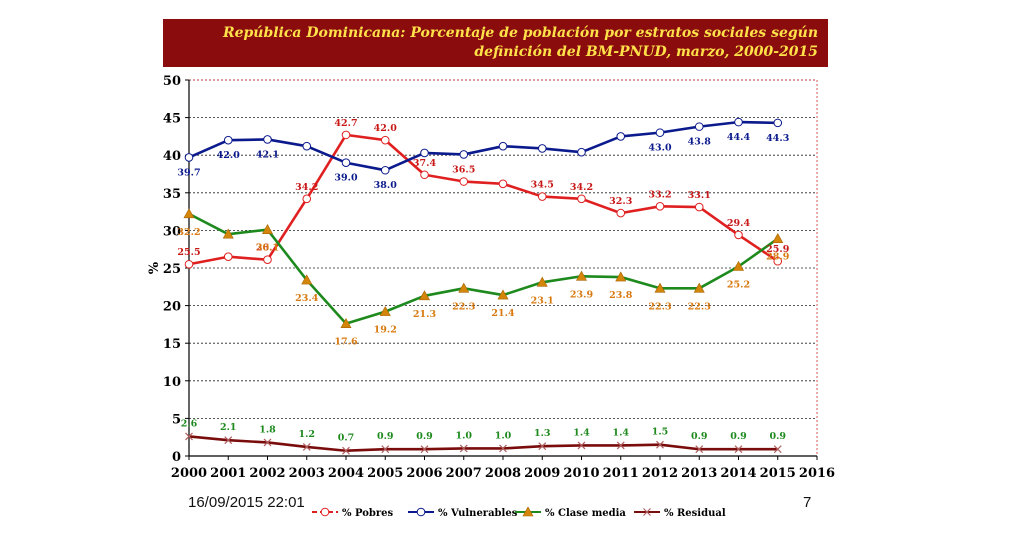 This screenshot has height=548, width=1024. I want to click on data-label: 28.9, so click(778, 257).